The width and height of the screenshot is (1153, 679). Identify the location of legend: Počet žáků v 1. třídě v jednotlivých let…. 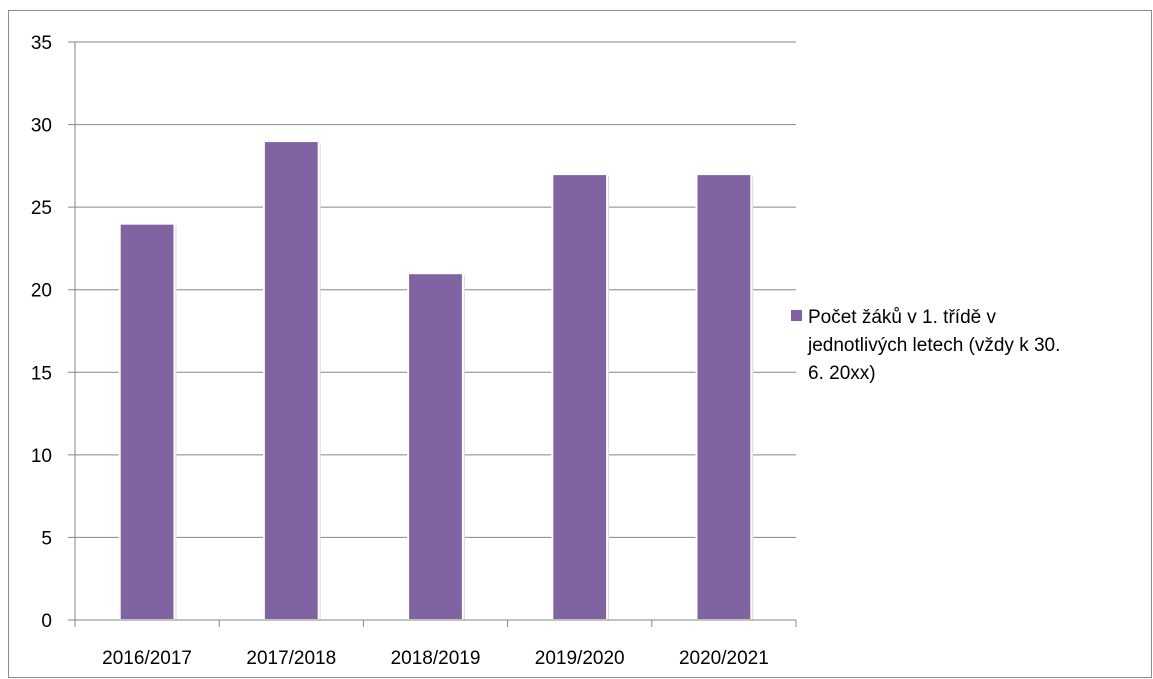
(936, 346).